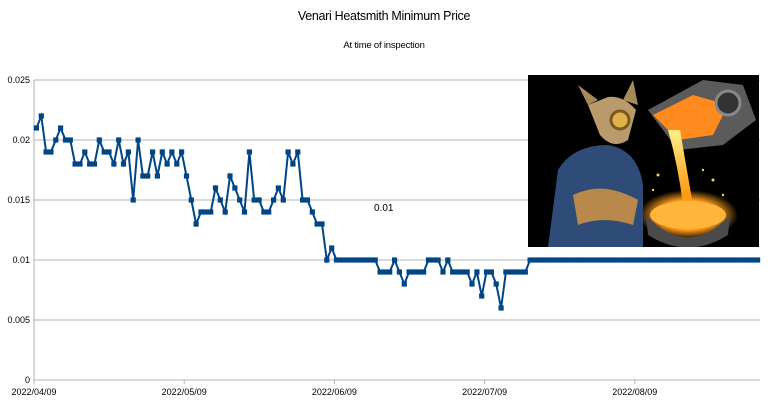 The width and height of the screenshot is (768, 407). I want to click on x-tick-label: 2022/08/09, so click(634, 392).